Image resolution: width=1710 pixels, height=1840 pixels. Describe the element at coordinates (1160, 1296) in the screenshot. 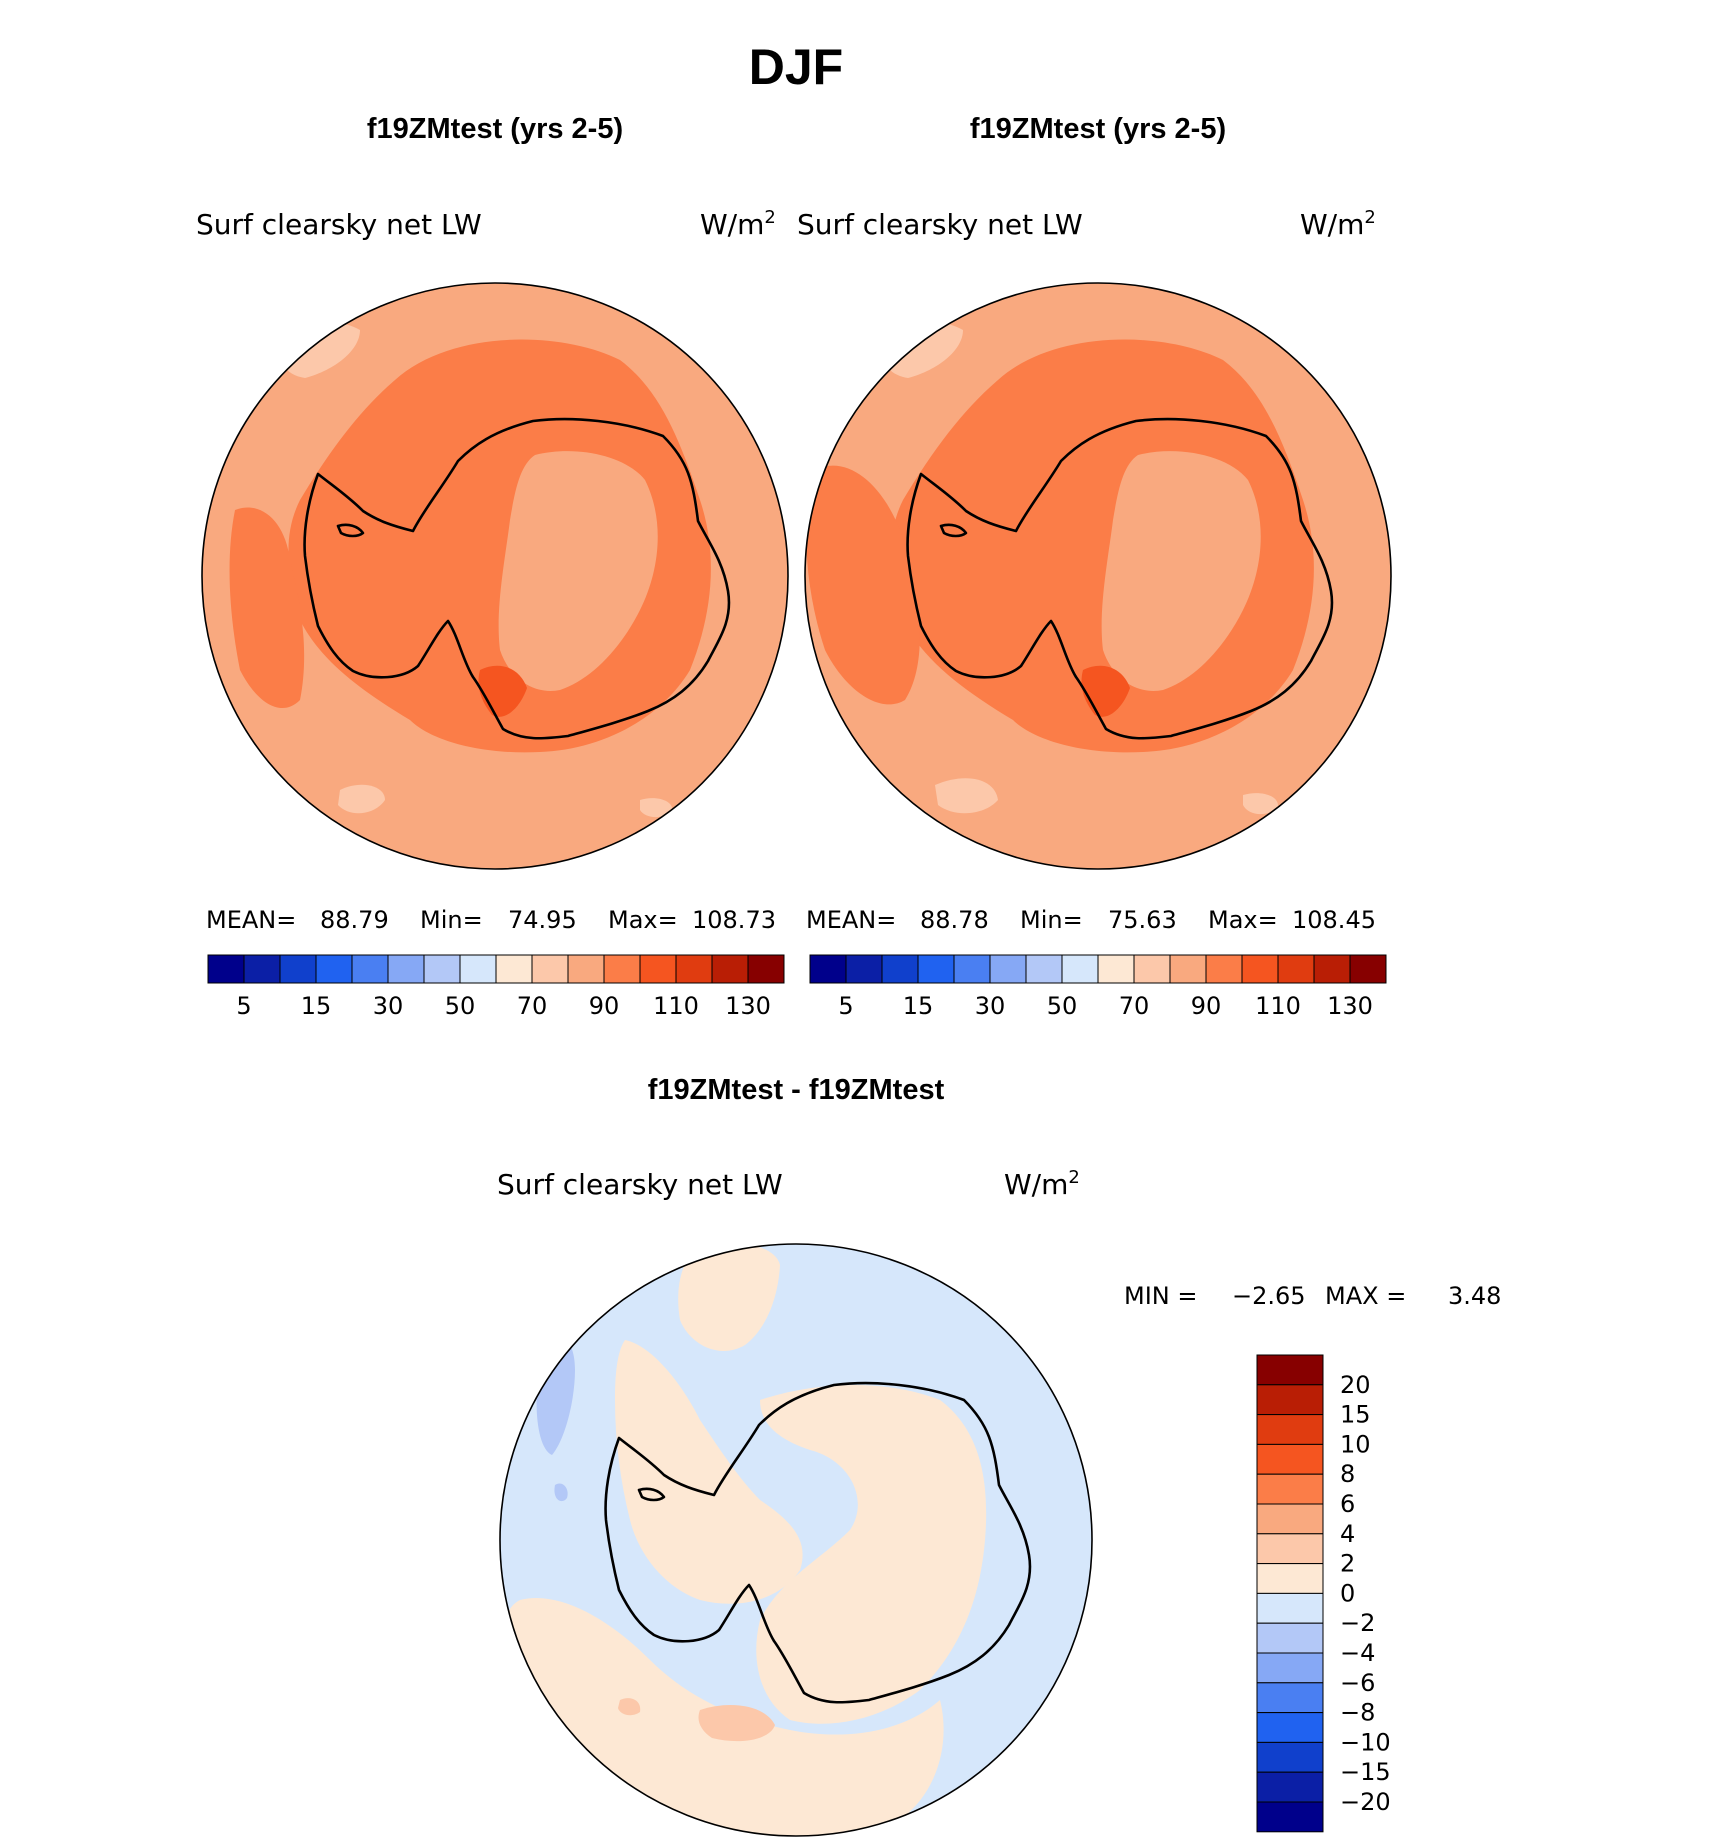

I see `panel-3-min-label: MIN =` at that location.